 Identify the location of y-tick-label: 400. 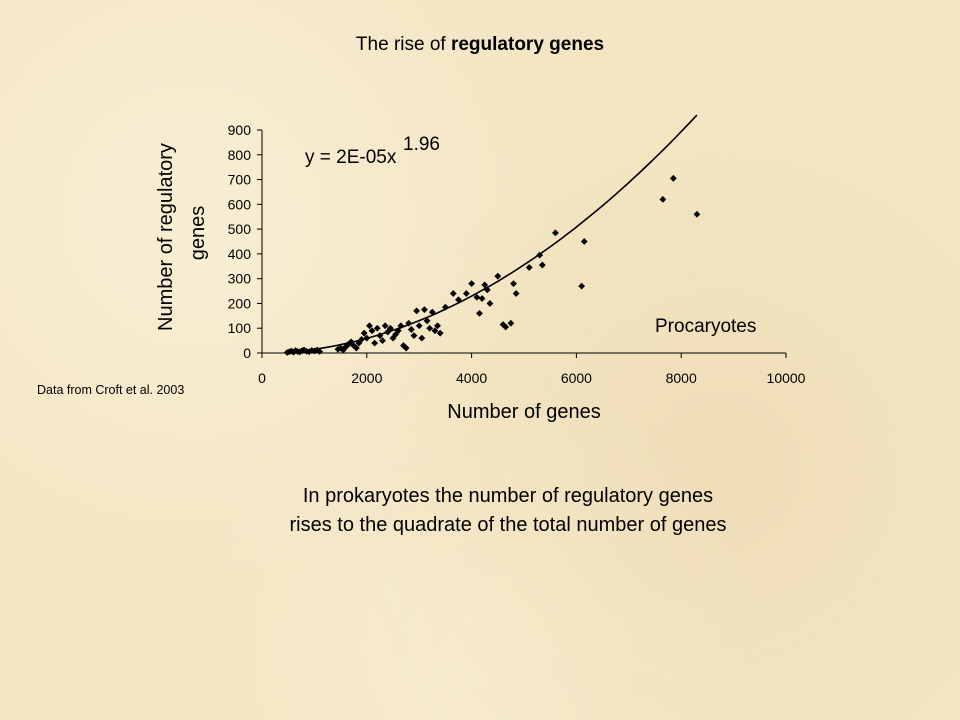
(240, 254).